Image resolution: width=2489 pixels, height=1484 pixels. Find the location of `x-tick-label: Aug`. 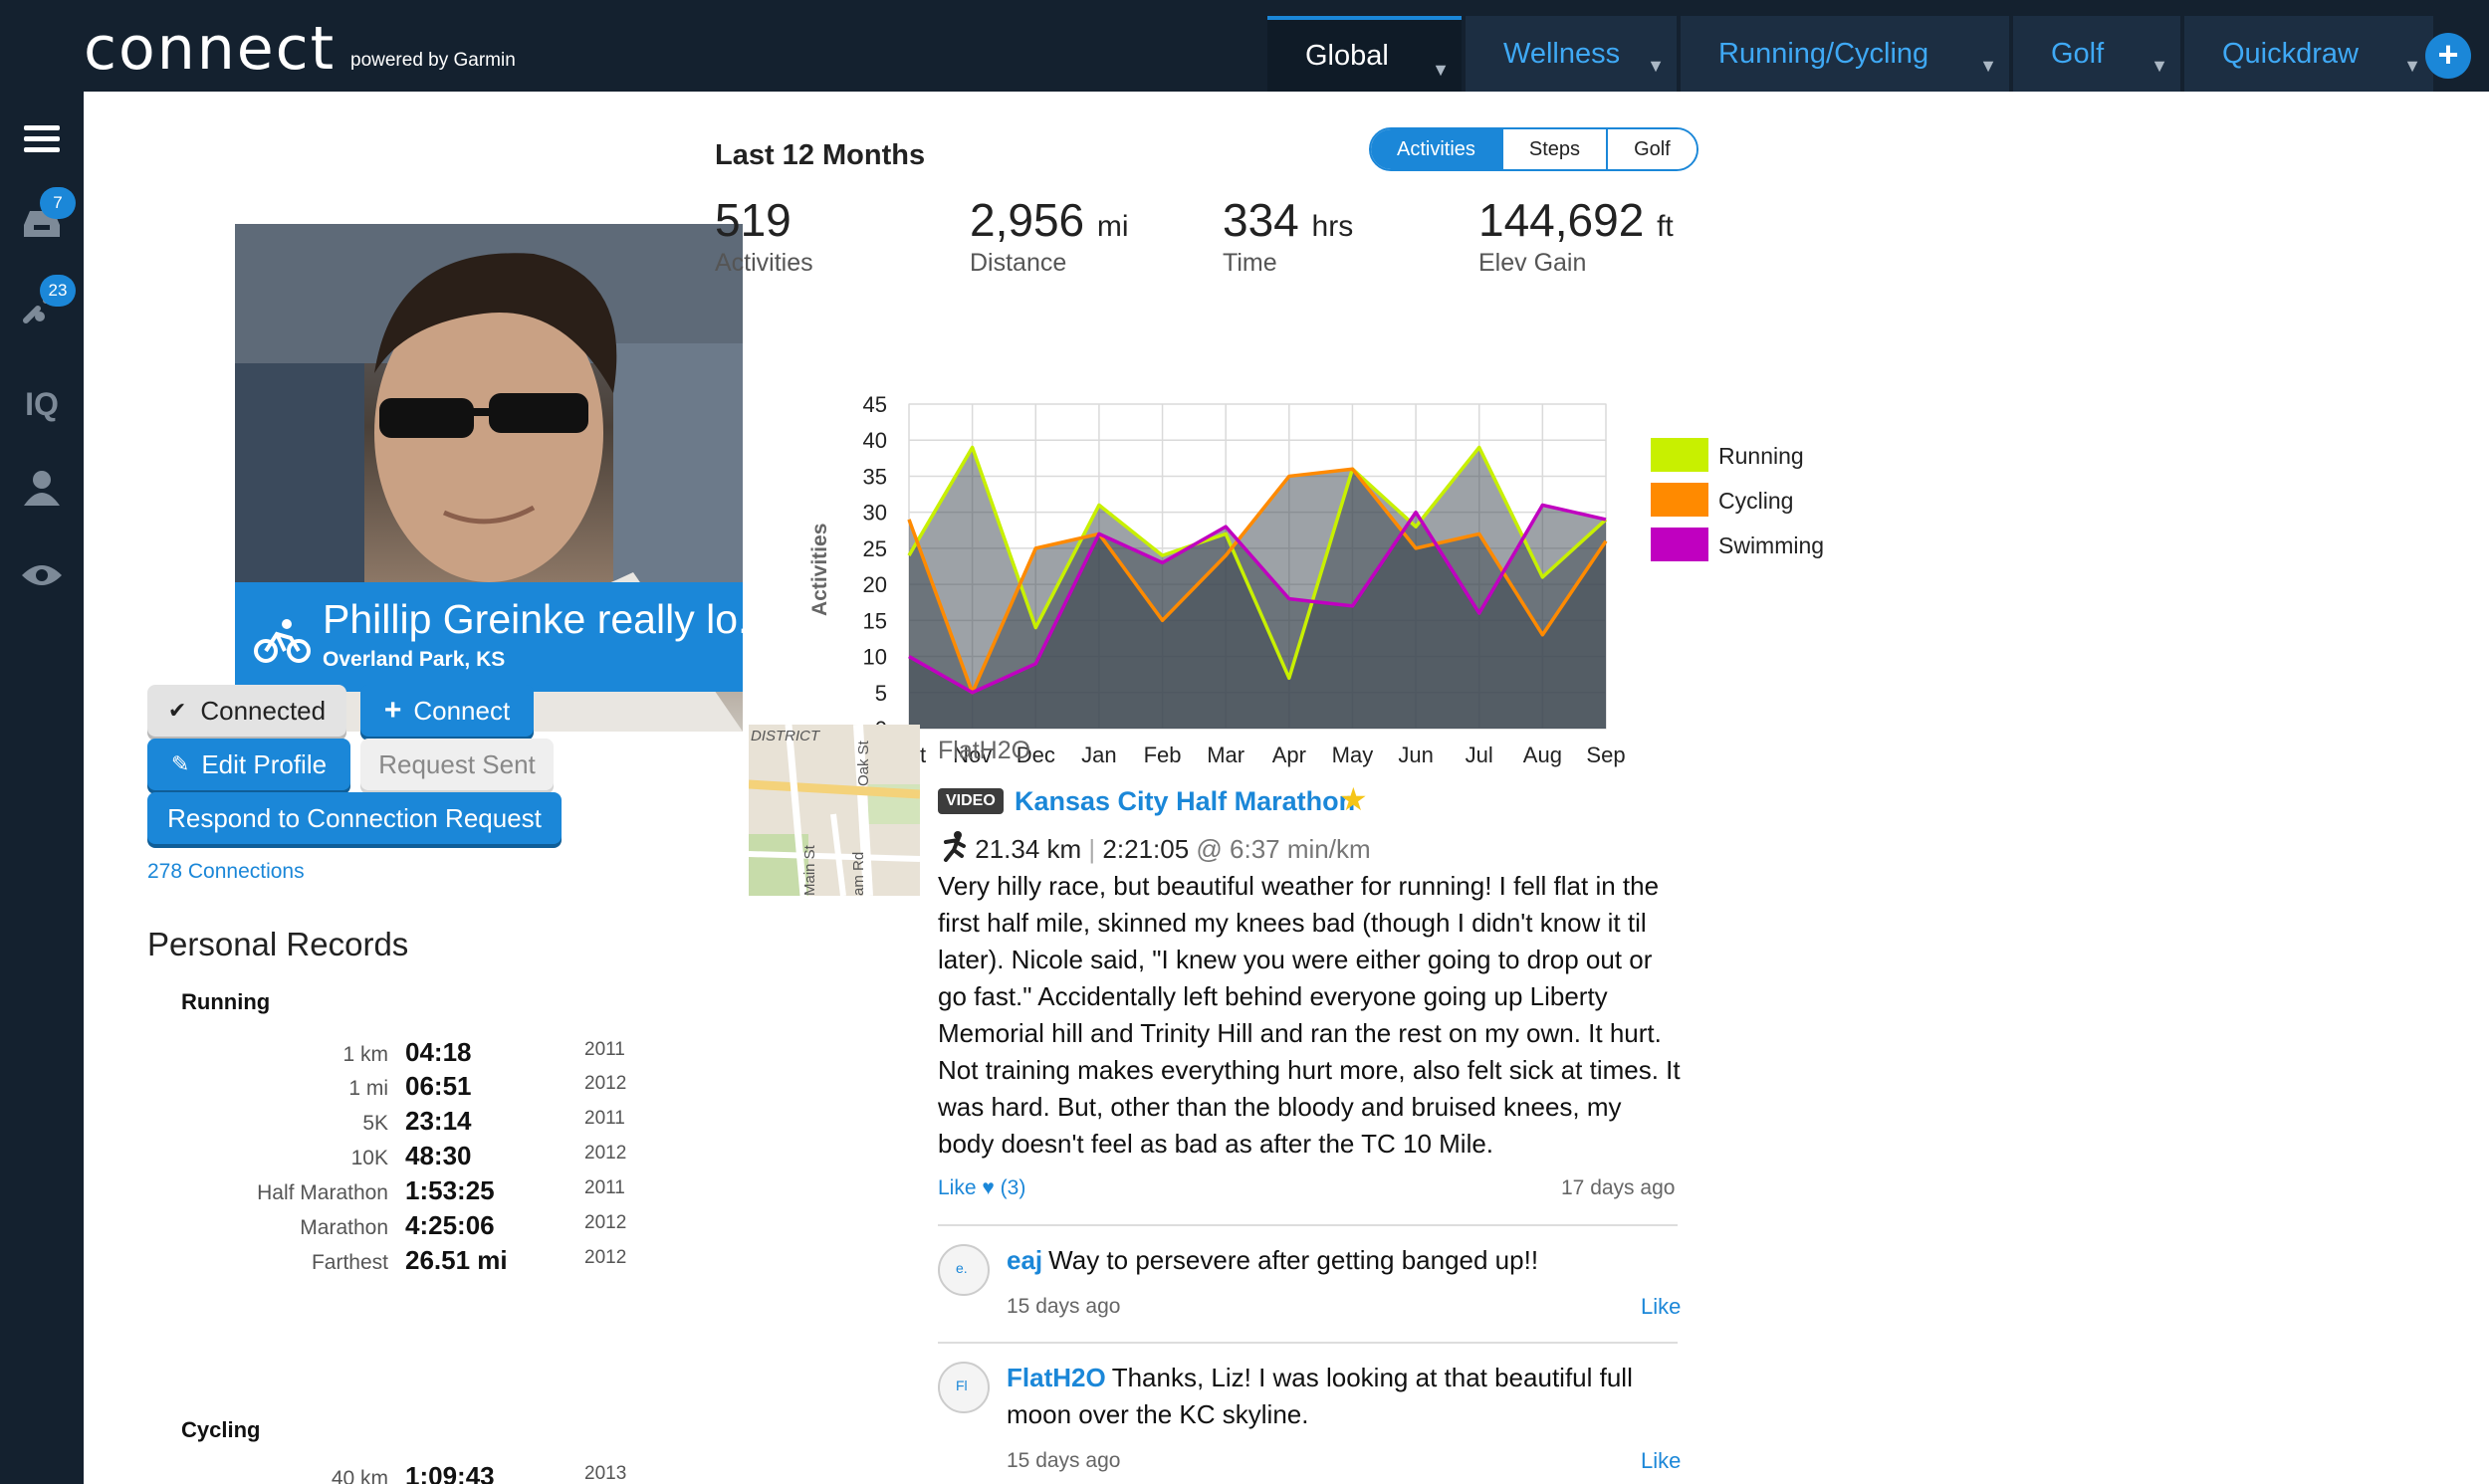

x-tick-label: Aug is located at coordinates (1542, 755).